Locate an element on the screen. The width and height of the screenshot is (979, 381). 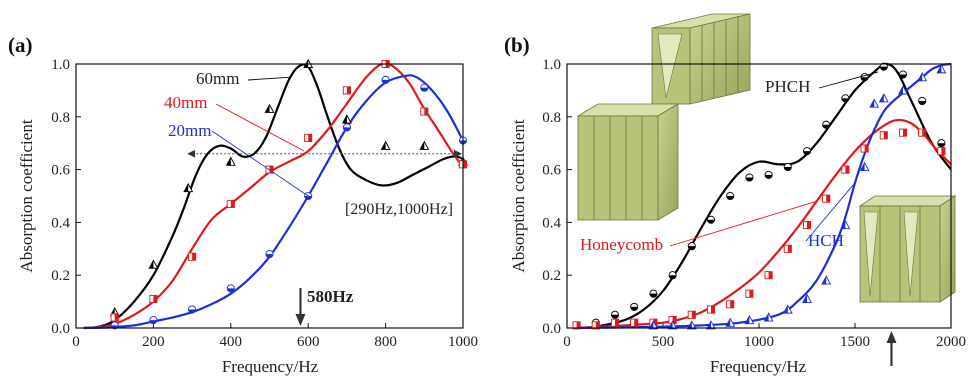
panel-b-ylabel: Absorption coefficient is located at coordinates (518, 195).